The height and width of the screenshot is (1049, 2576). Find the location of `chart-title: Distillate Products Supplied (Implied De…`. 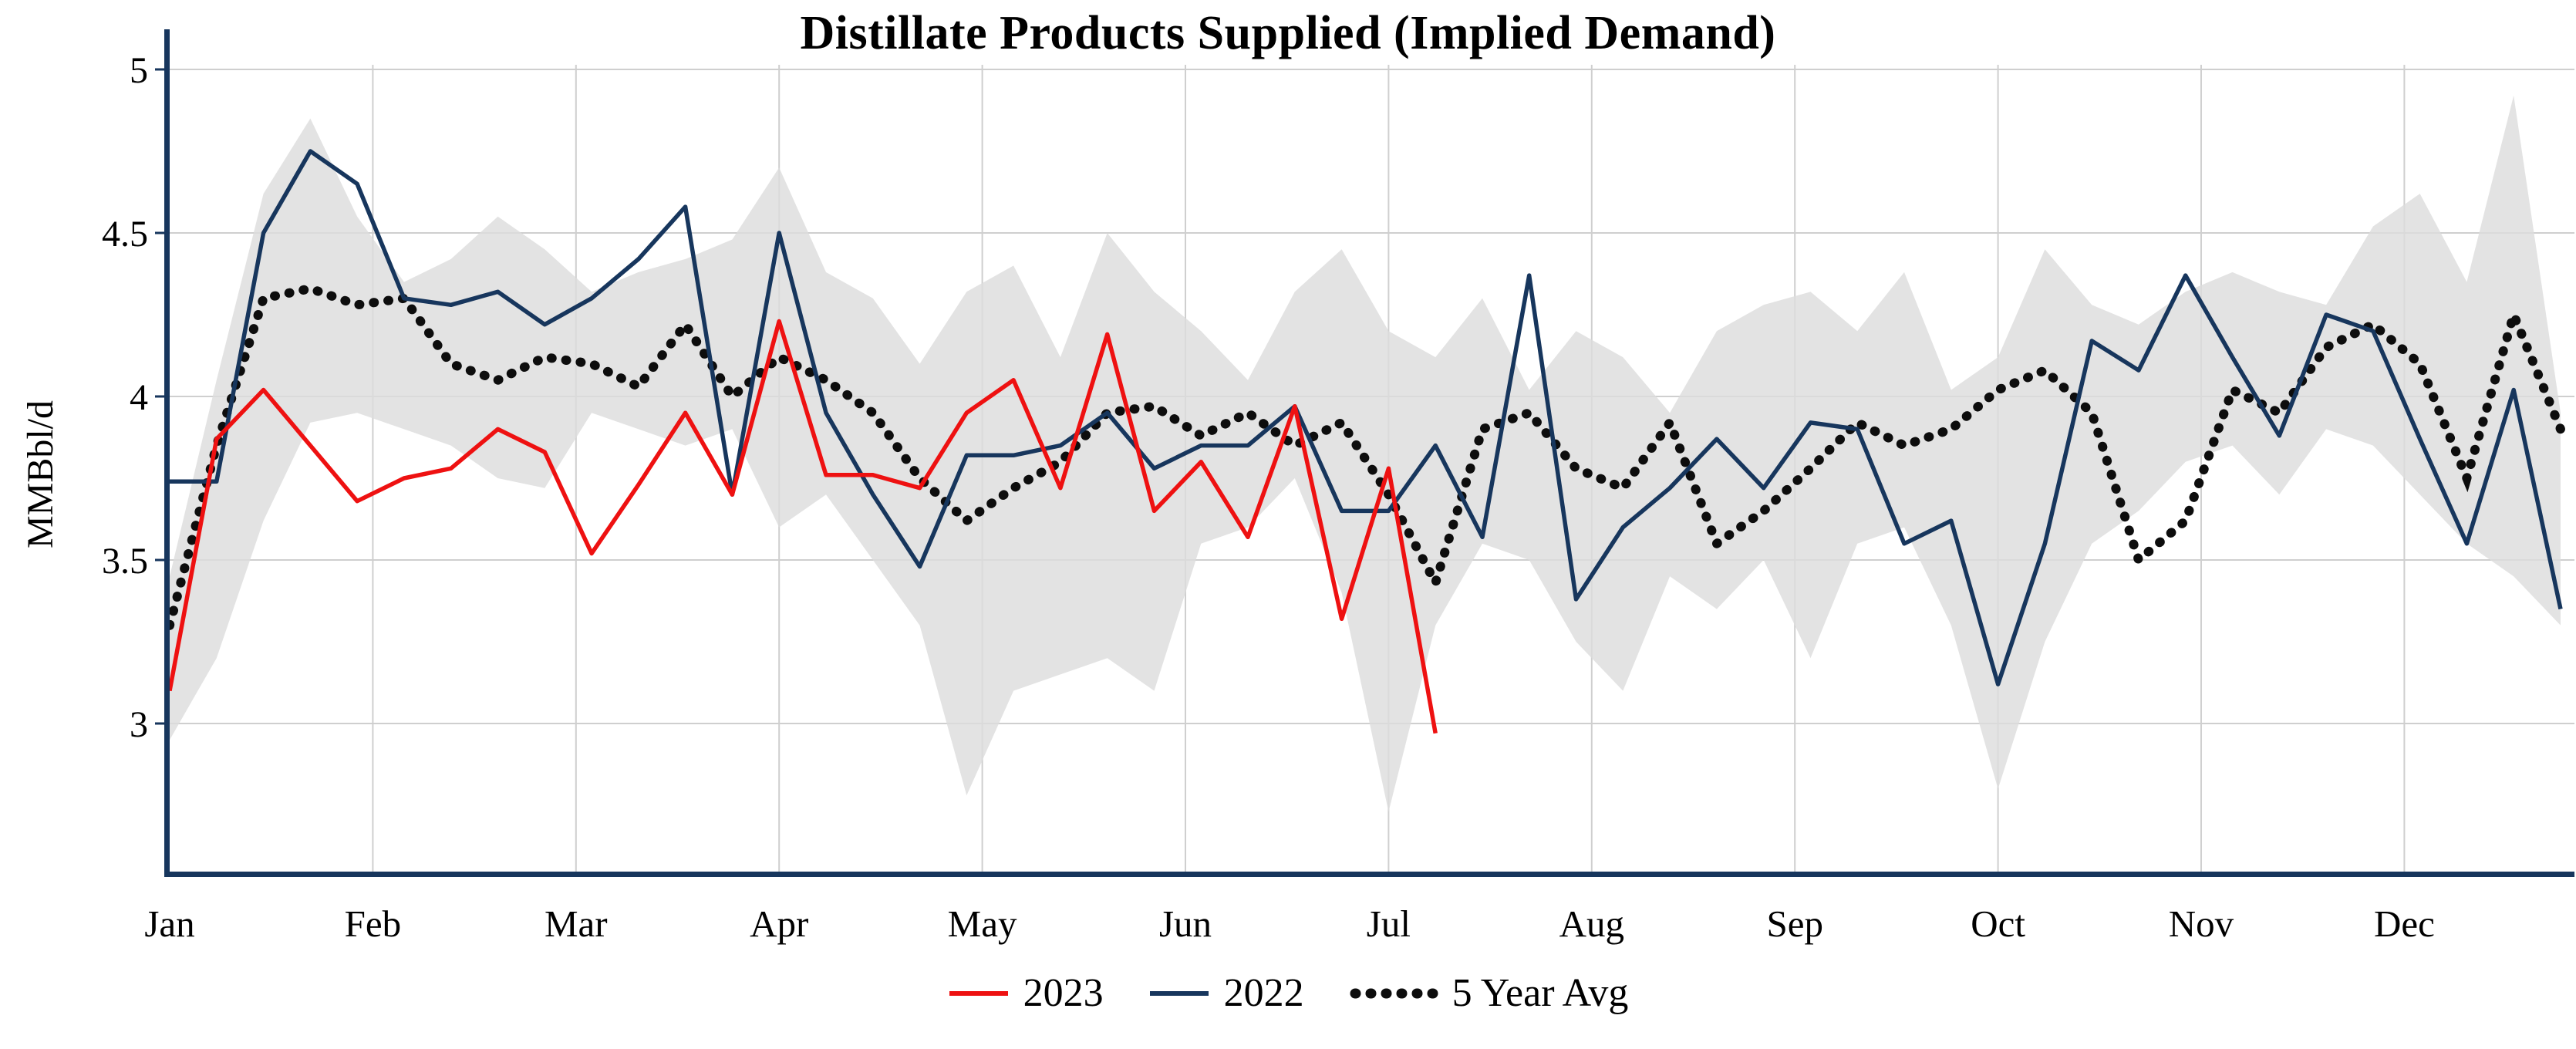

chart-title: Distillate Products Supplied (Implied De… is located at coordinates (1288, 33).